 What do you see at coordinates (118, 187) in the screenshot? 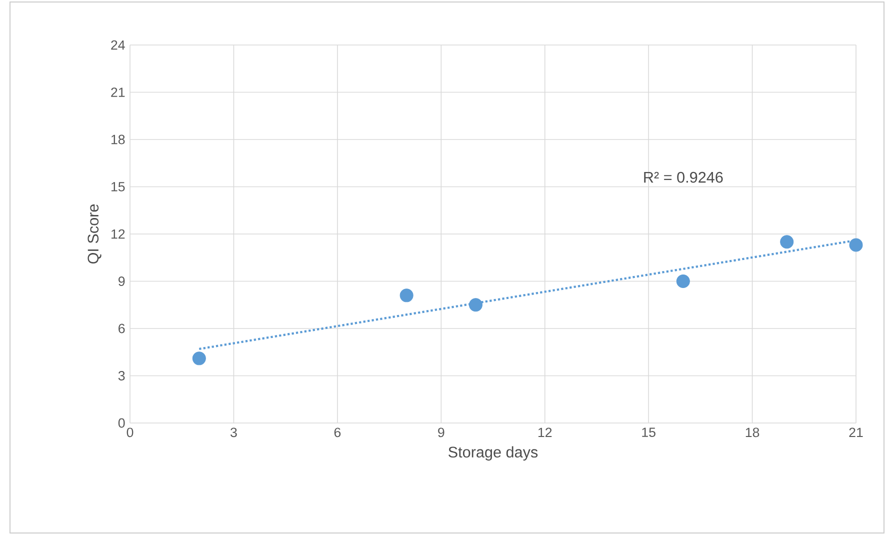
I see `y-tick-label: 15` at bounding box center [118, 187].